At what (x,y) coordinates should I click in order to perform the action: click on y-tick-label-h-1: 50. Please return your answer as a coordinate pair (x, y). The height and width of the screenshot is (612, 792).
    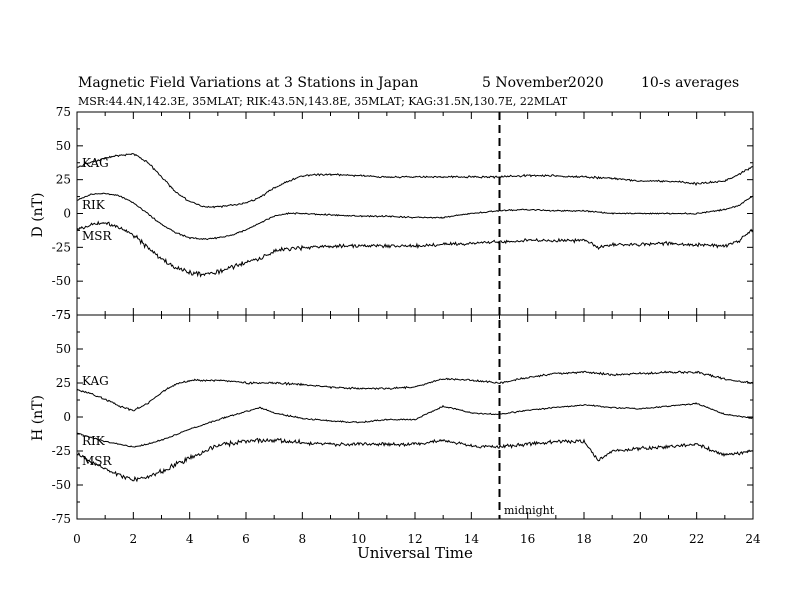
    Looking at the image, I should click on (63, 349).